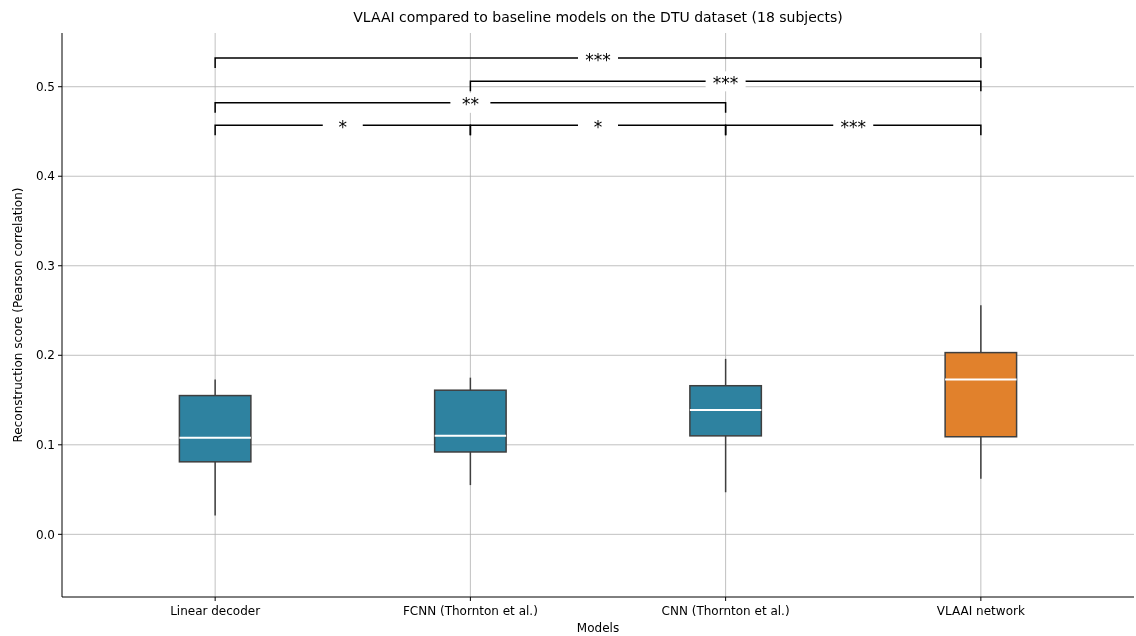 The height and width of the screenshot is (636, 1136). What do you see at coordinates (45, 445) in the screenshot?
I see `y-tick-label: 0.1` at bounding box center [45, 445].